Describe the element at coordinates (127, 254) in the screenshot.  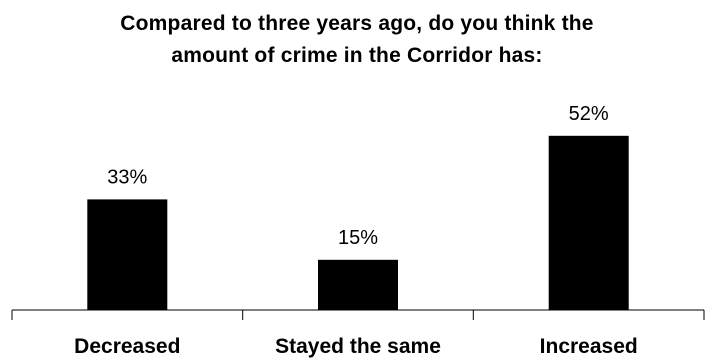
I see `bar-decreased` at that location.